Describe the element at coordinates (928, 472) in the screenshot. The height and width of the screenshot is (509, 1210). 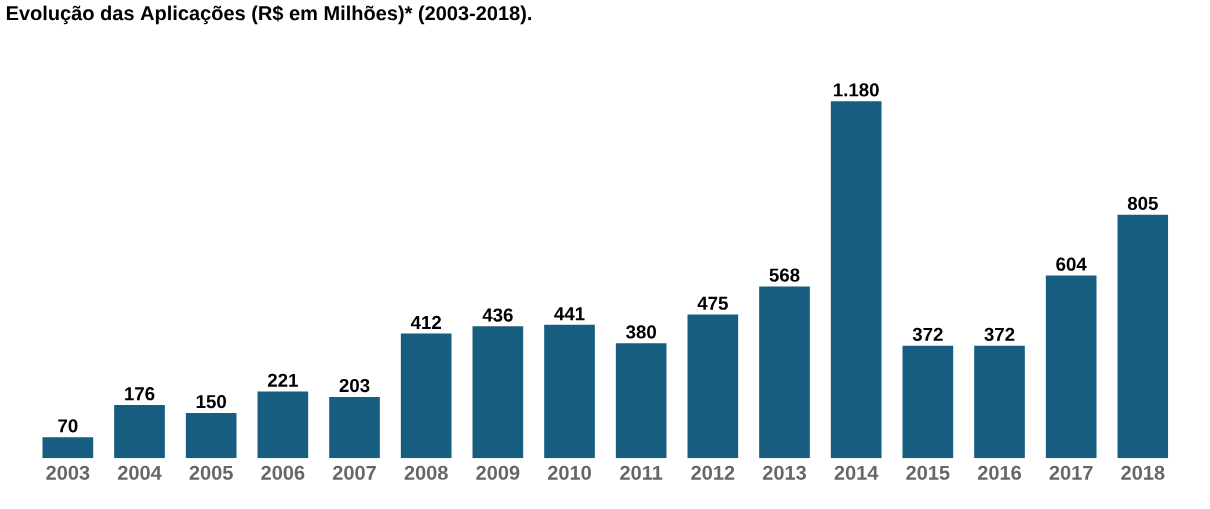
I see `x-tick-label: 2015` at that location.